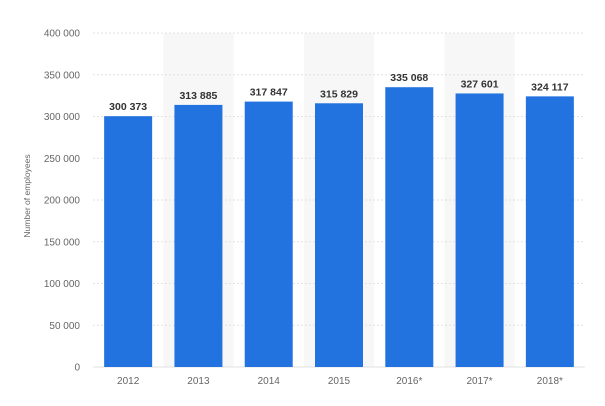 The image size is (605, 406). I want to click on y-tick-label: 300 000, so click(62, 117).